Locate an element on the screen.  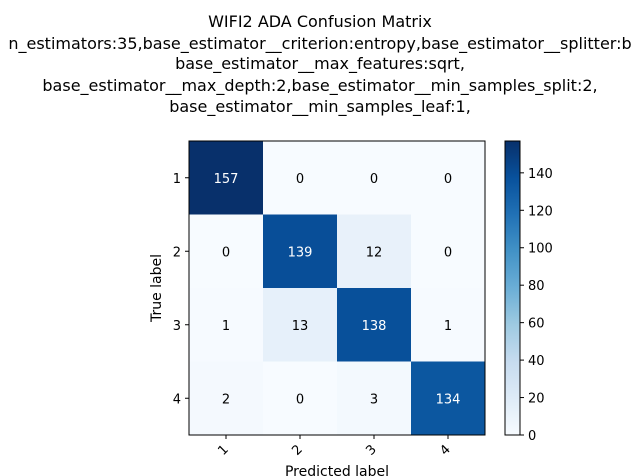
cell-value-2-1: 0 is located at coordinates (226, 252).